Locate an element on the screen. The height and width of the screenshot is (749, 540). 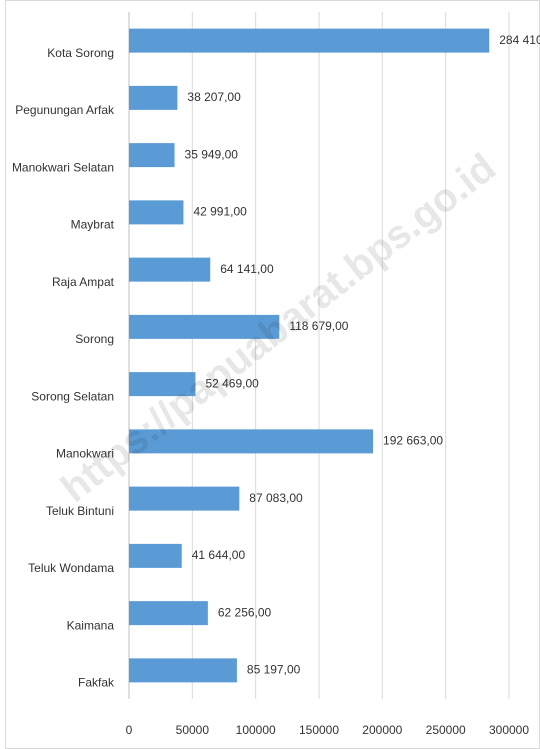
y-tick-label: Sorong Selatan is located at coordinates (72, 396).